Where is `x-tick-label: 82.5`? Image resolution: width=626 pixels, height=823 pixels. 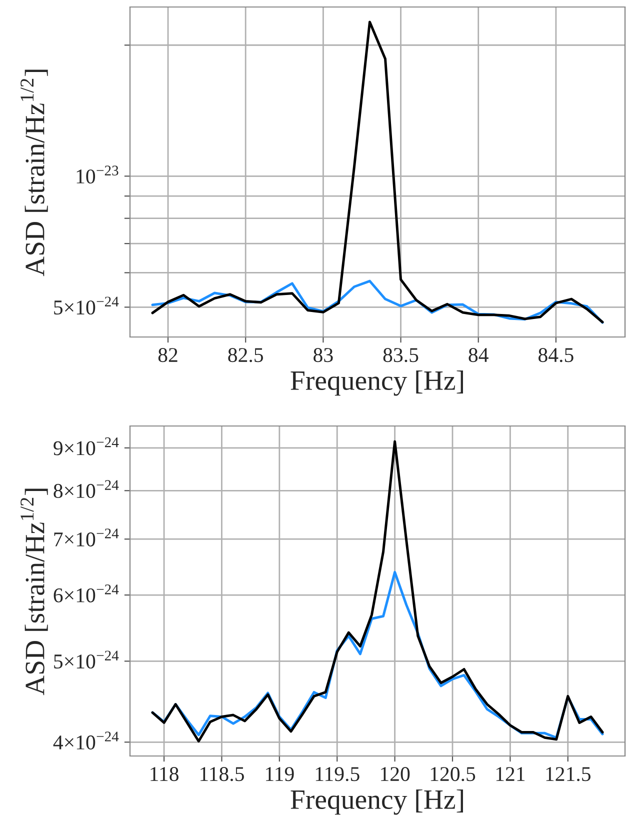 x-tick-label: 82.5 is located at coordinates (246, 355).